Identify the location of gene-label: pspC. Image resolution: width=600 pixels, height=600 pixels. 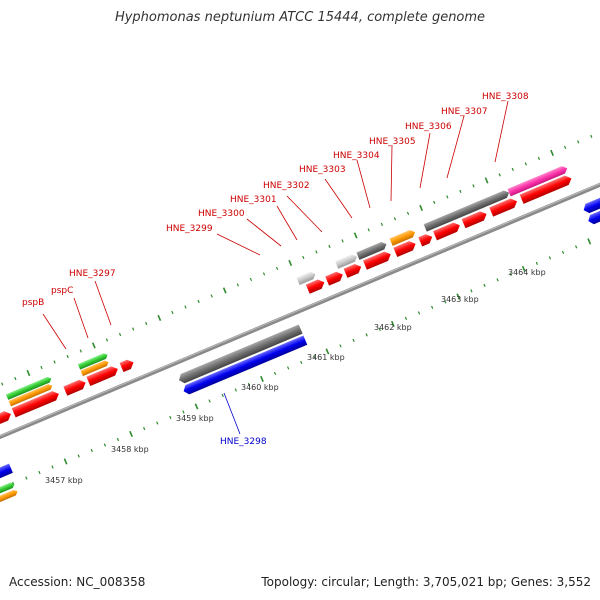
(62, 291).